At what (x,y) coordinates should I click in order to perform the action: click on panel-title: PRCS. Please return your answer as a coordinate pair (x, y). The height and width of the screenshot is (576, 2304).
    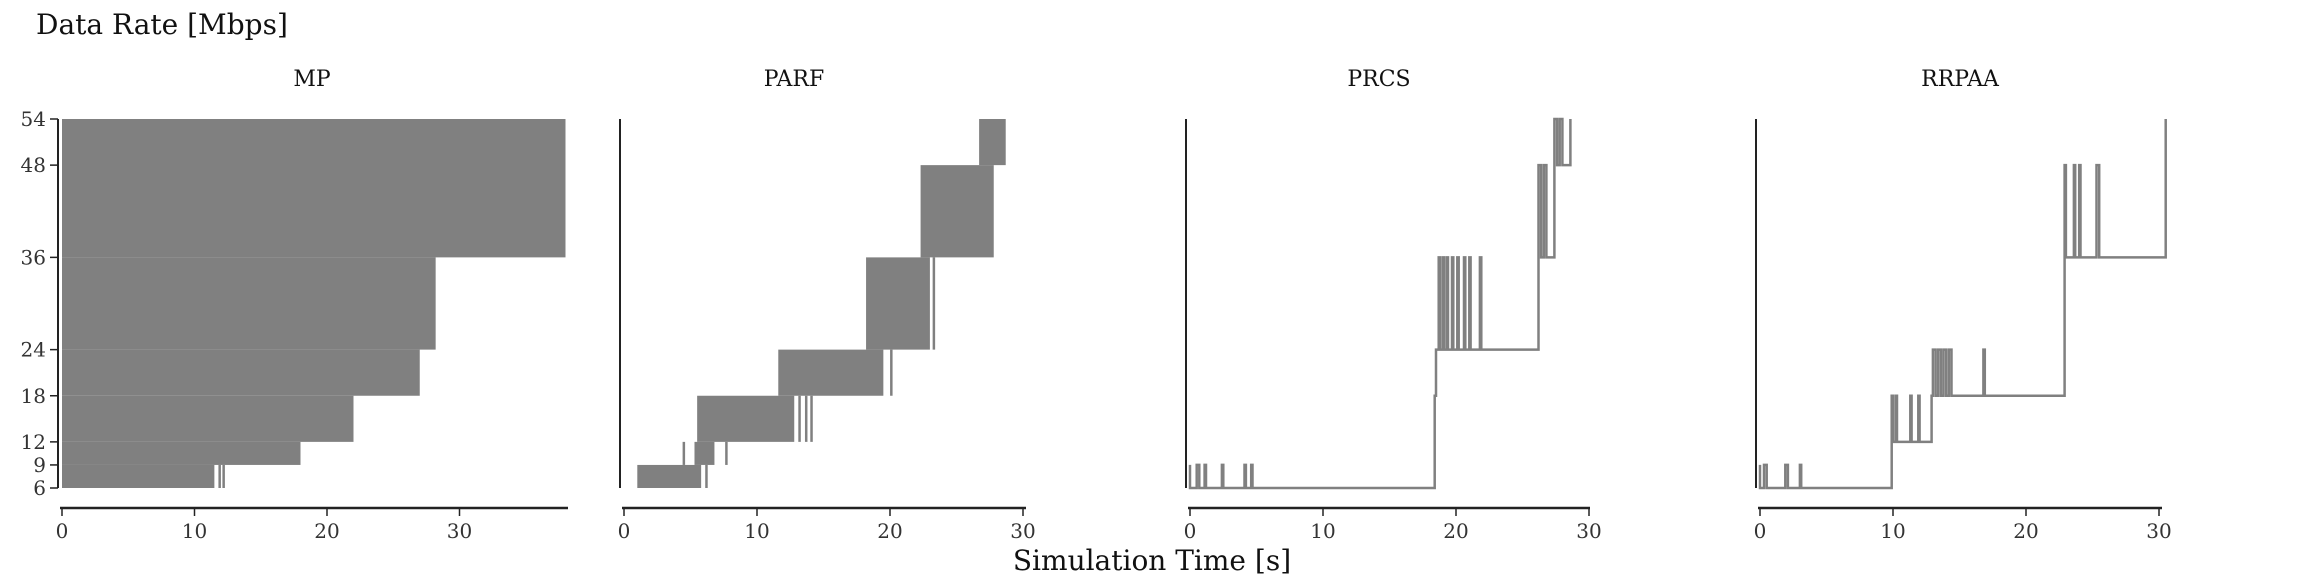
    Looking at the image, I should click on (1378, 79).